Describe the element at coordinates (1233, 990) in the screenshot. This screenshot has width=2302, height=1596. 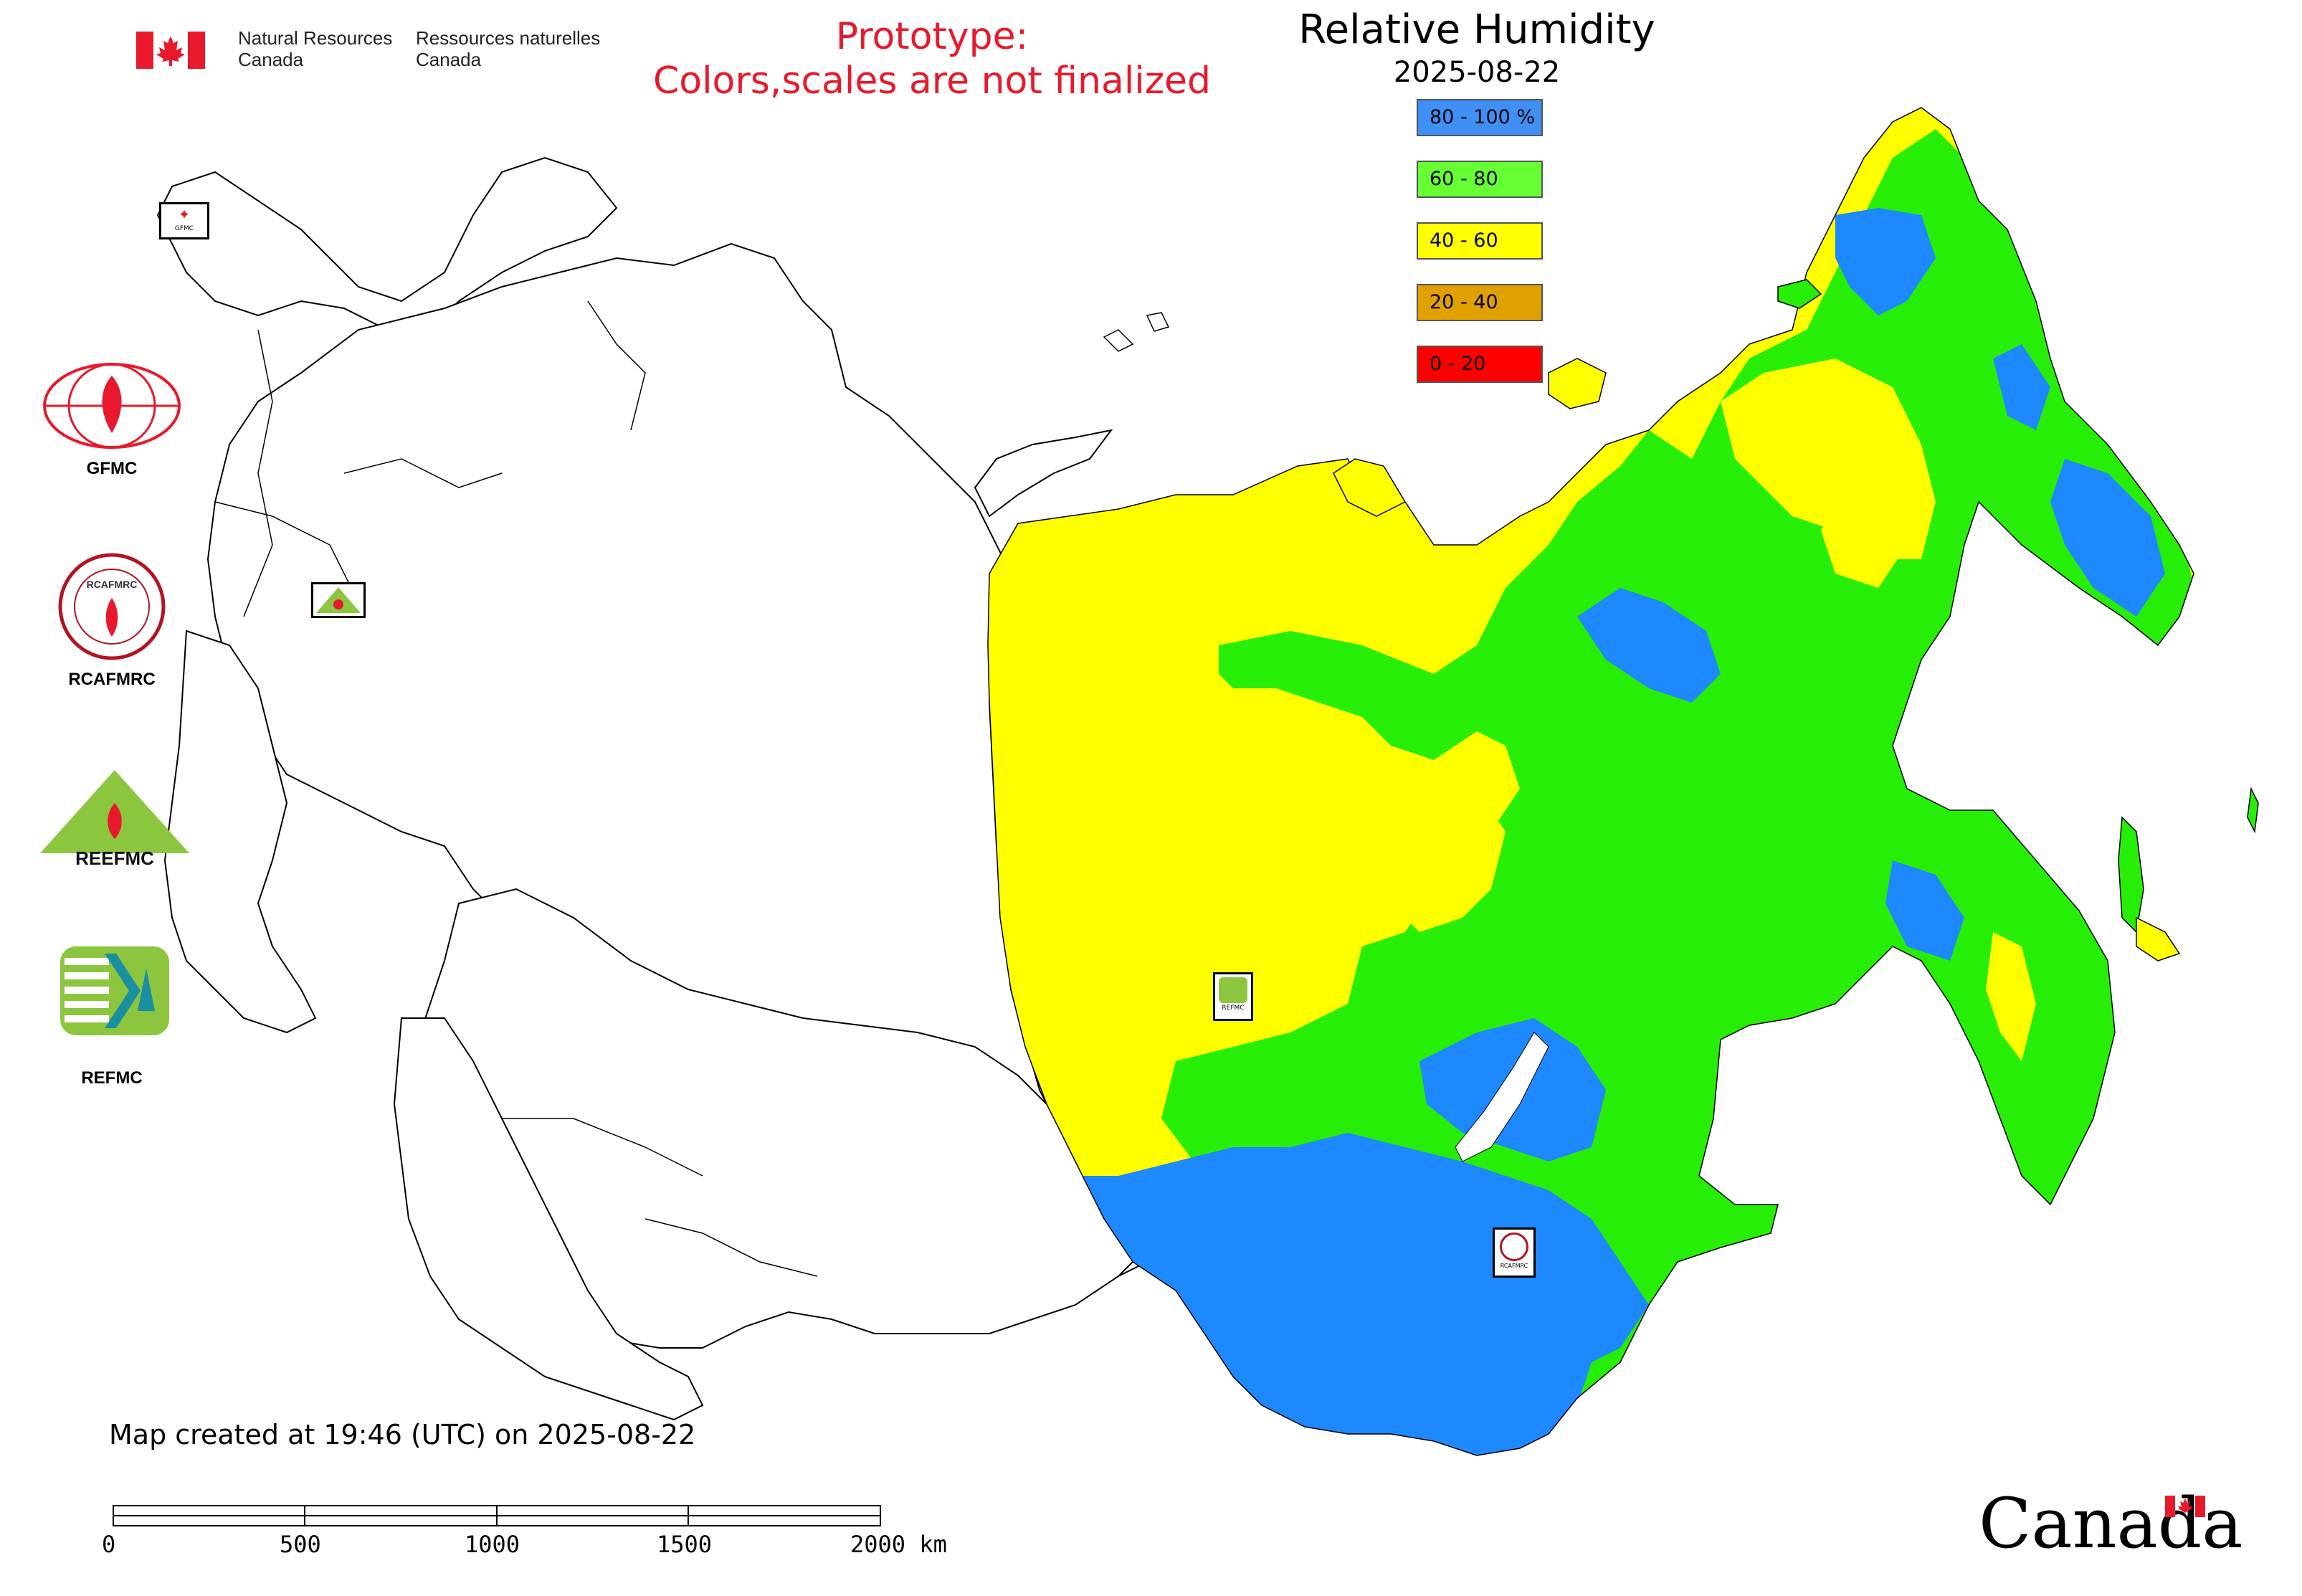
I see `refmc-small-icon` at that location.